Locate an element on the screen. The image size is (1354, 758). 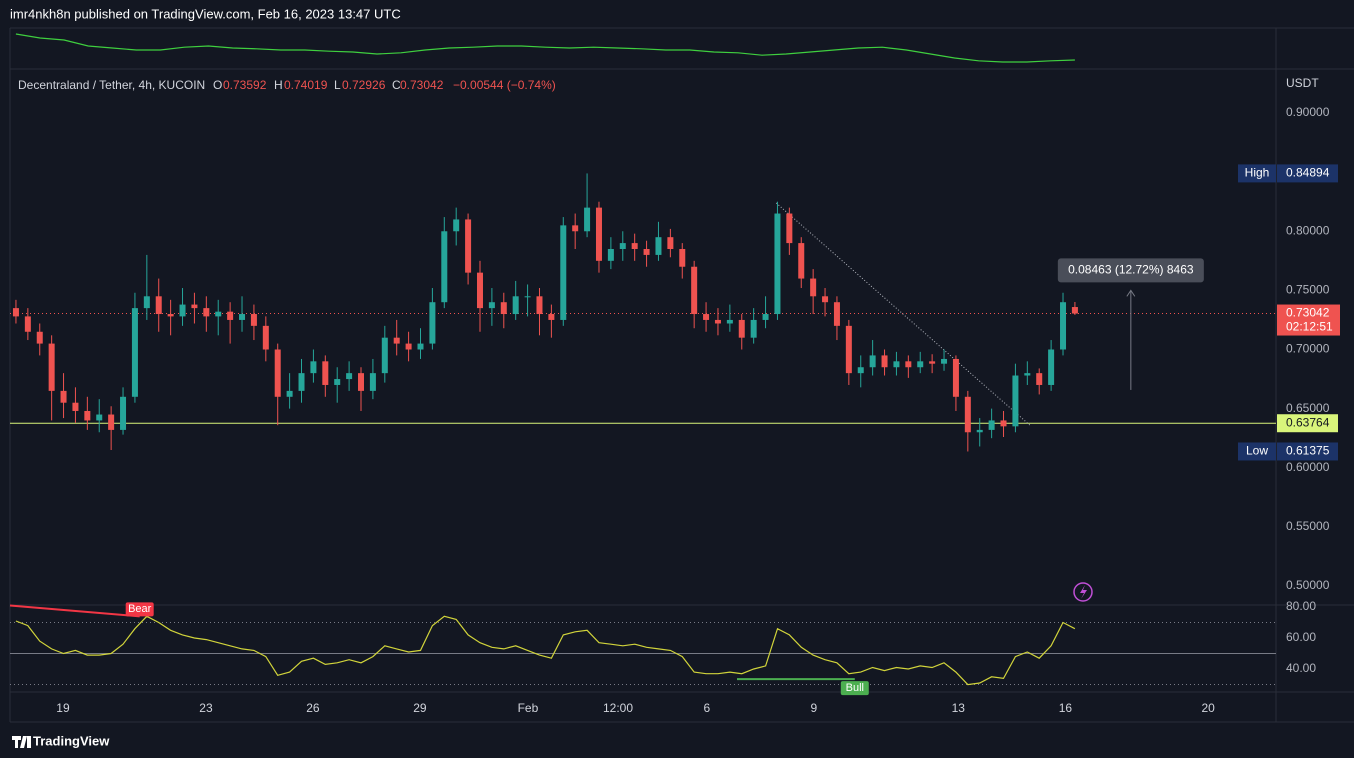
current-price-box is located at coordinates (1308, 320).